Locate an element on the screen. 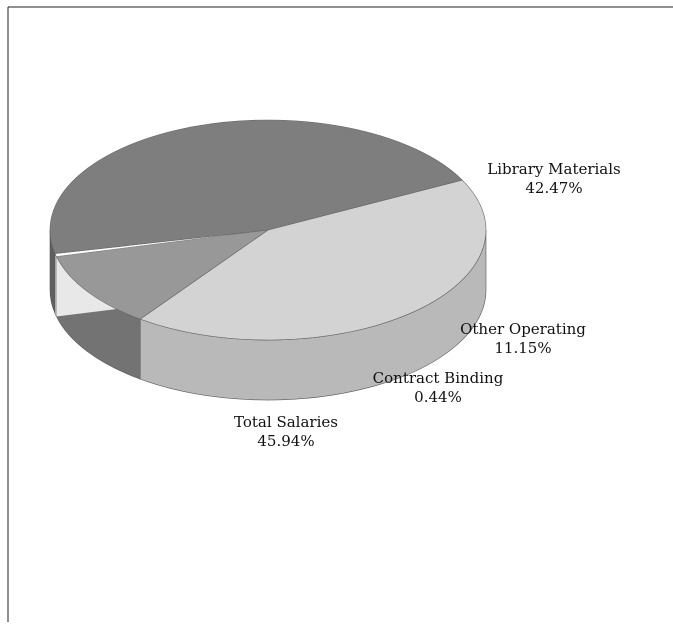 The image size is (673, 625). slice-value-other-operating: 11.15% is located at coordinates (522, 348).